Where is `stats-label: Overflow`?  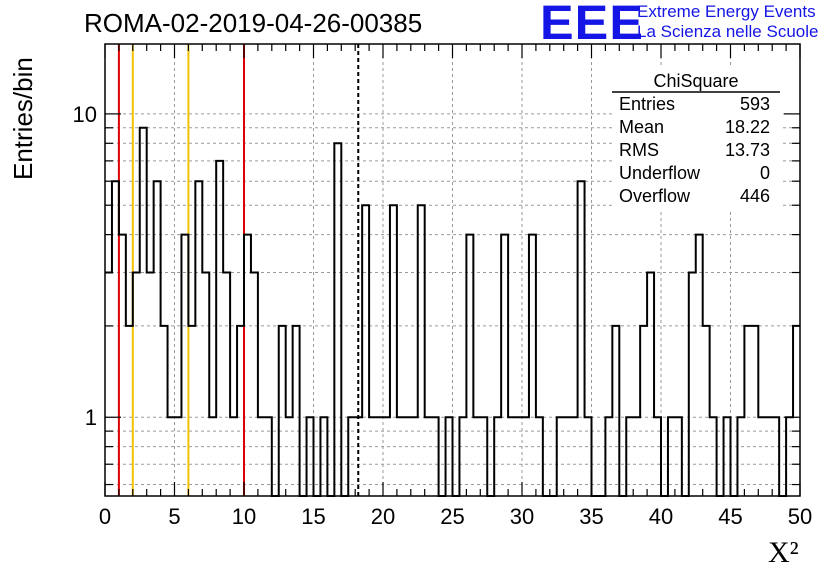 stats-label: Overflow is located at coordinates (655, 196).